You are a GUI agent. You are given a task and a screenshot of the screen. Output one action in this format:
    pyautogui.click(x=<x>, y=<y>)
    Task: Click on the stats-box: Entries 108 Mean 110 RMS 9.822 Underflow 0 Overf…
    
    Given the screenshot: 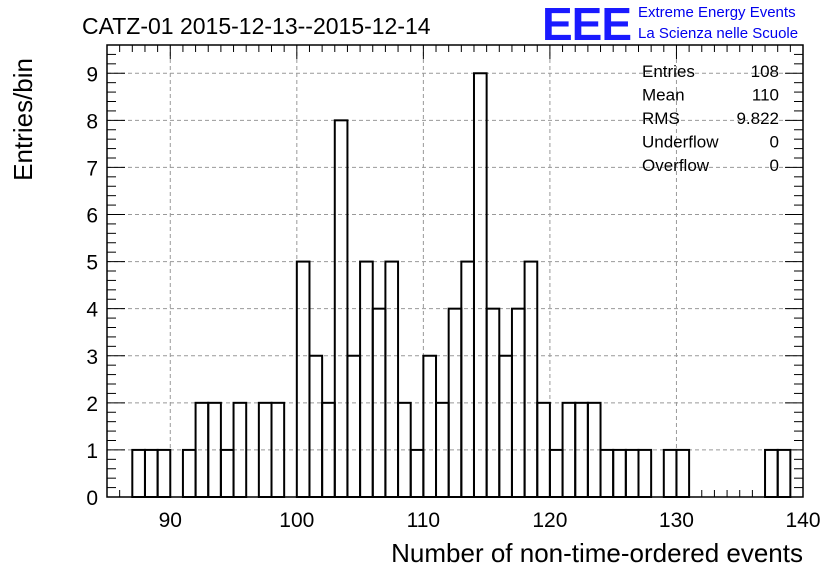 What is the action you would take?
    pyautogui.click(x=710, y=118)
    